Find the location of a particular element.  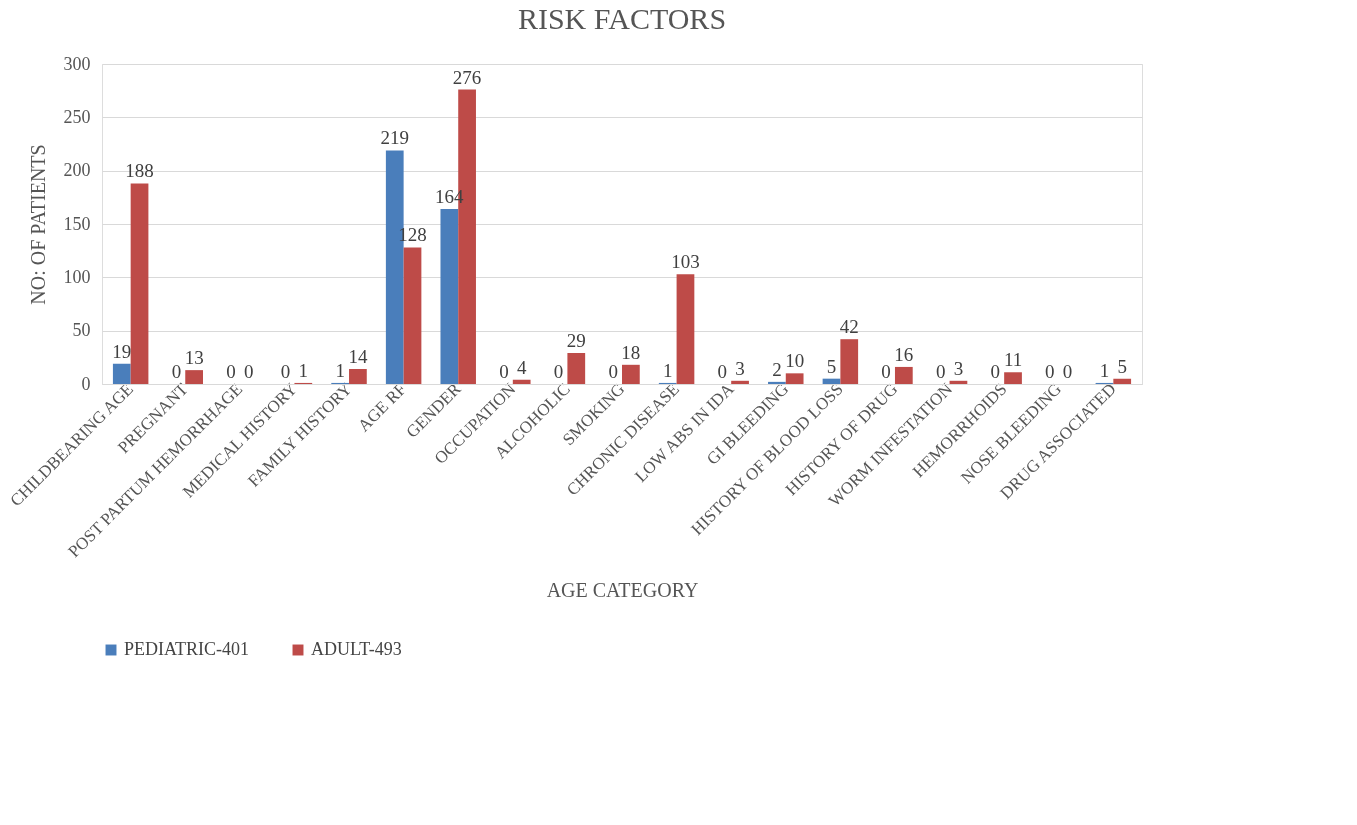

legend-label: PEDIATRIC-401 is located at coordinates (186, 649).